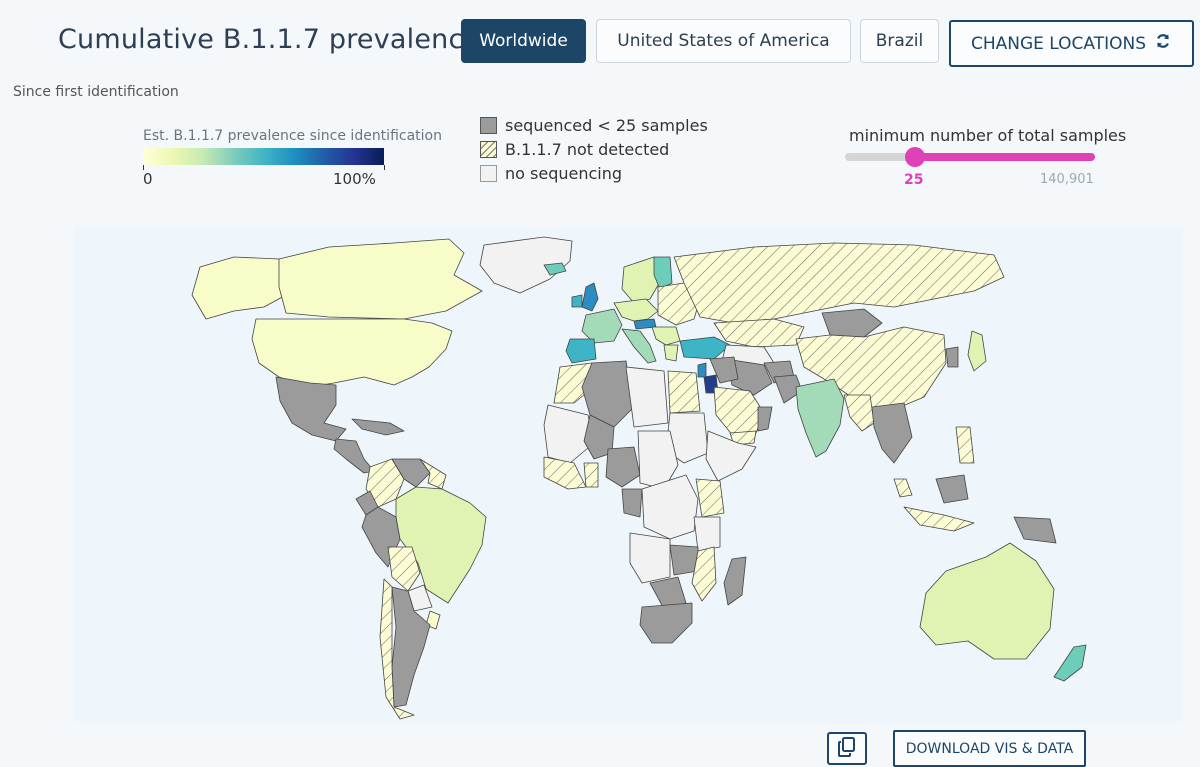  What do you see at coordinates (263, 156) in the screenshot?
I see `colorbar` at bounding box center [263, 156].